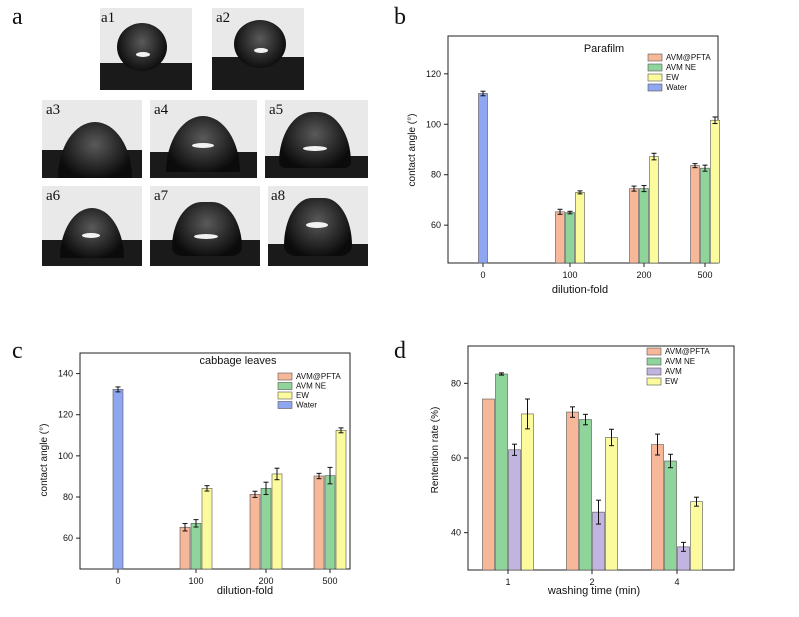  Describe the element at coordinates (223, 18) in the screenshot. I see `photo-label-a2: a2` at that location.